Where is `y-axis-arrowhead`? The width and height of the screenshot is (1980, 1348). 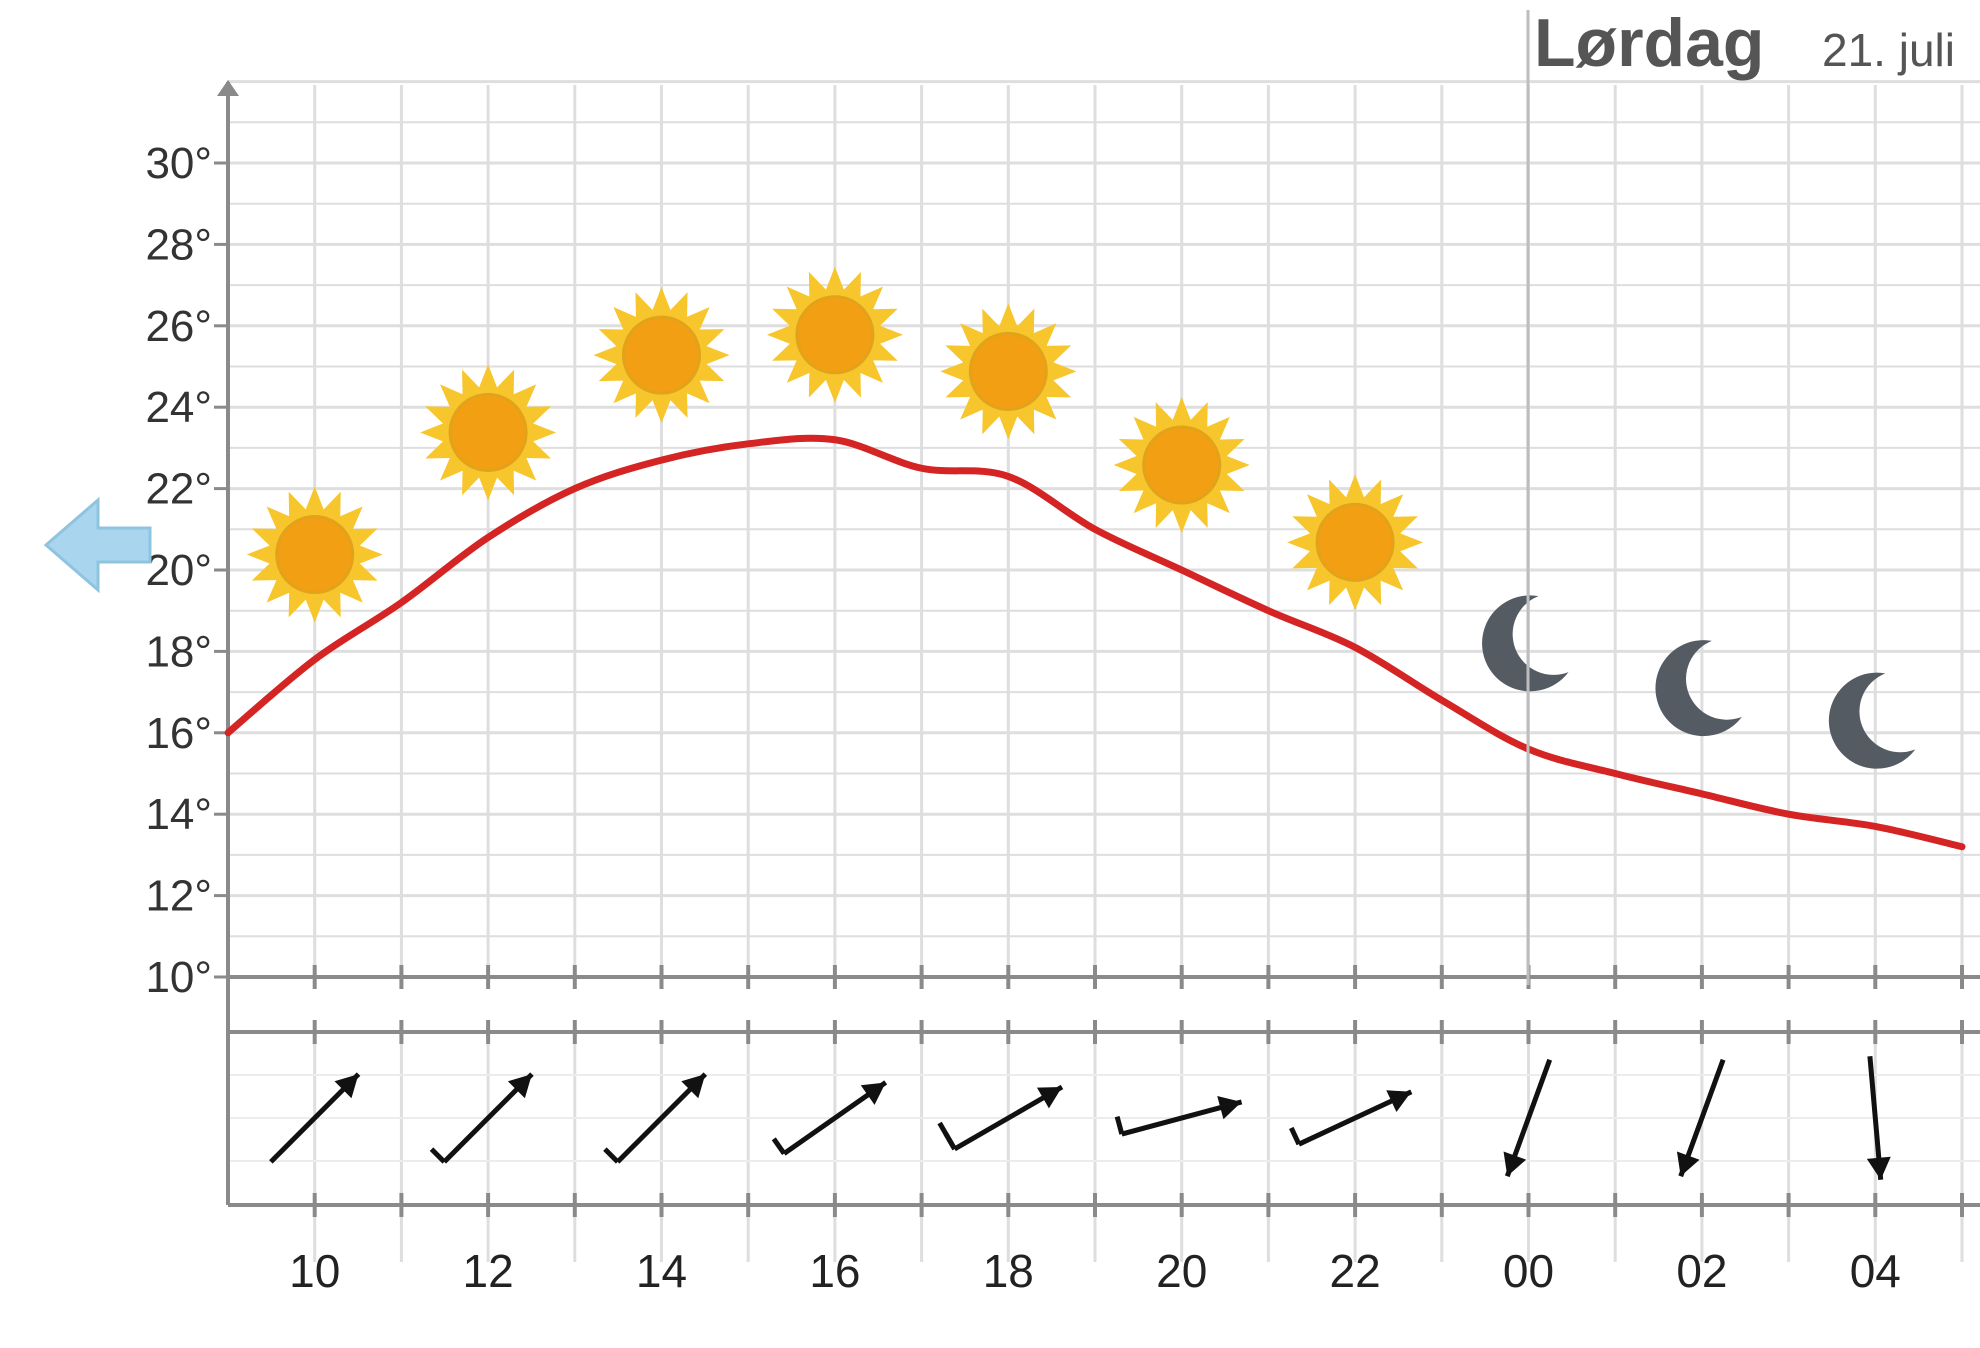
y-axis-arrowhead is located at coordinates (228, 88).